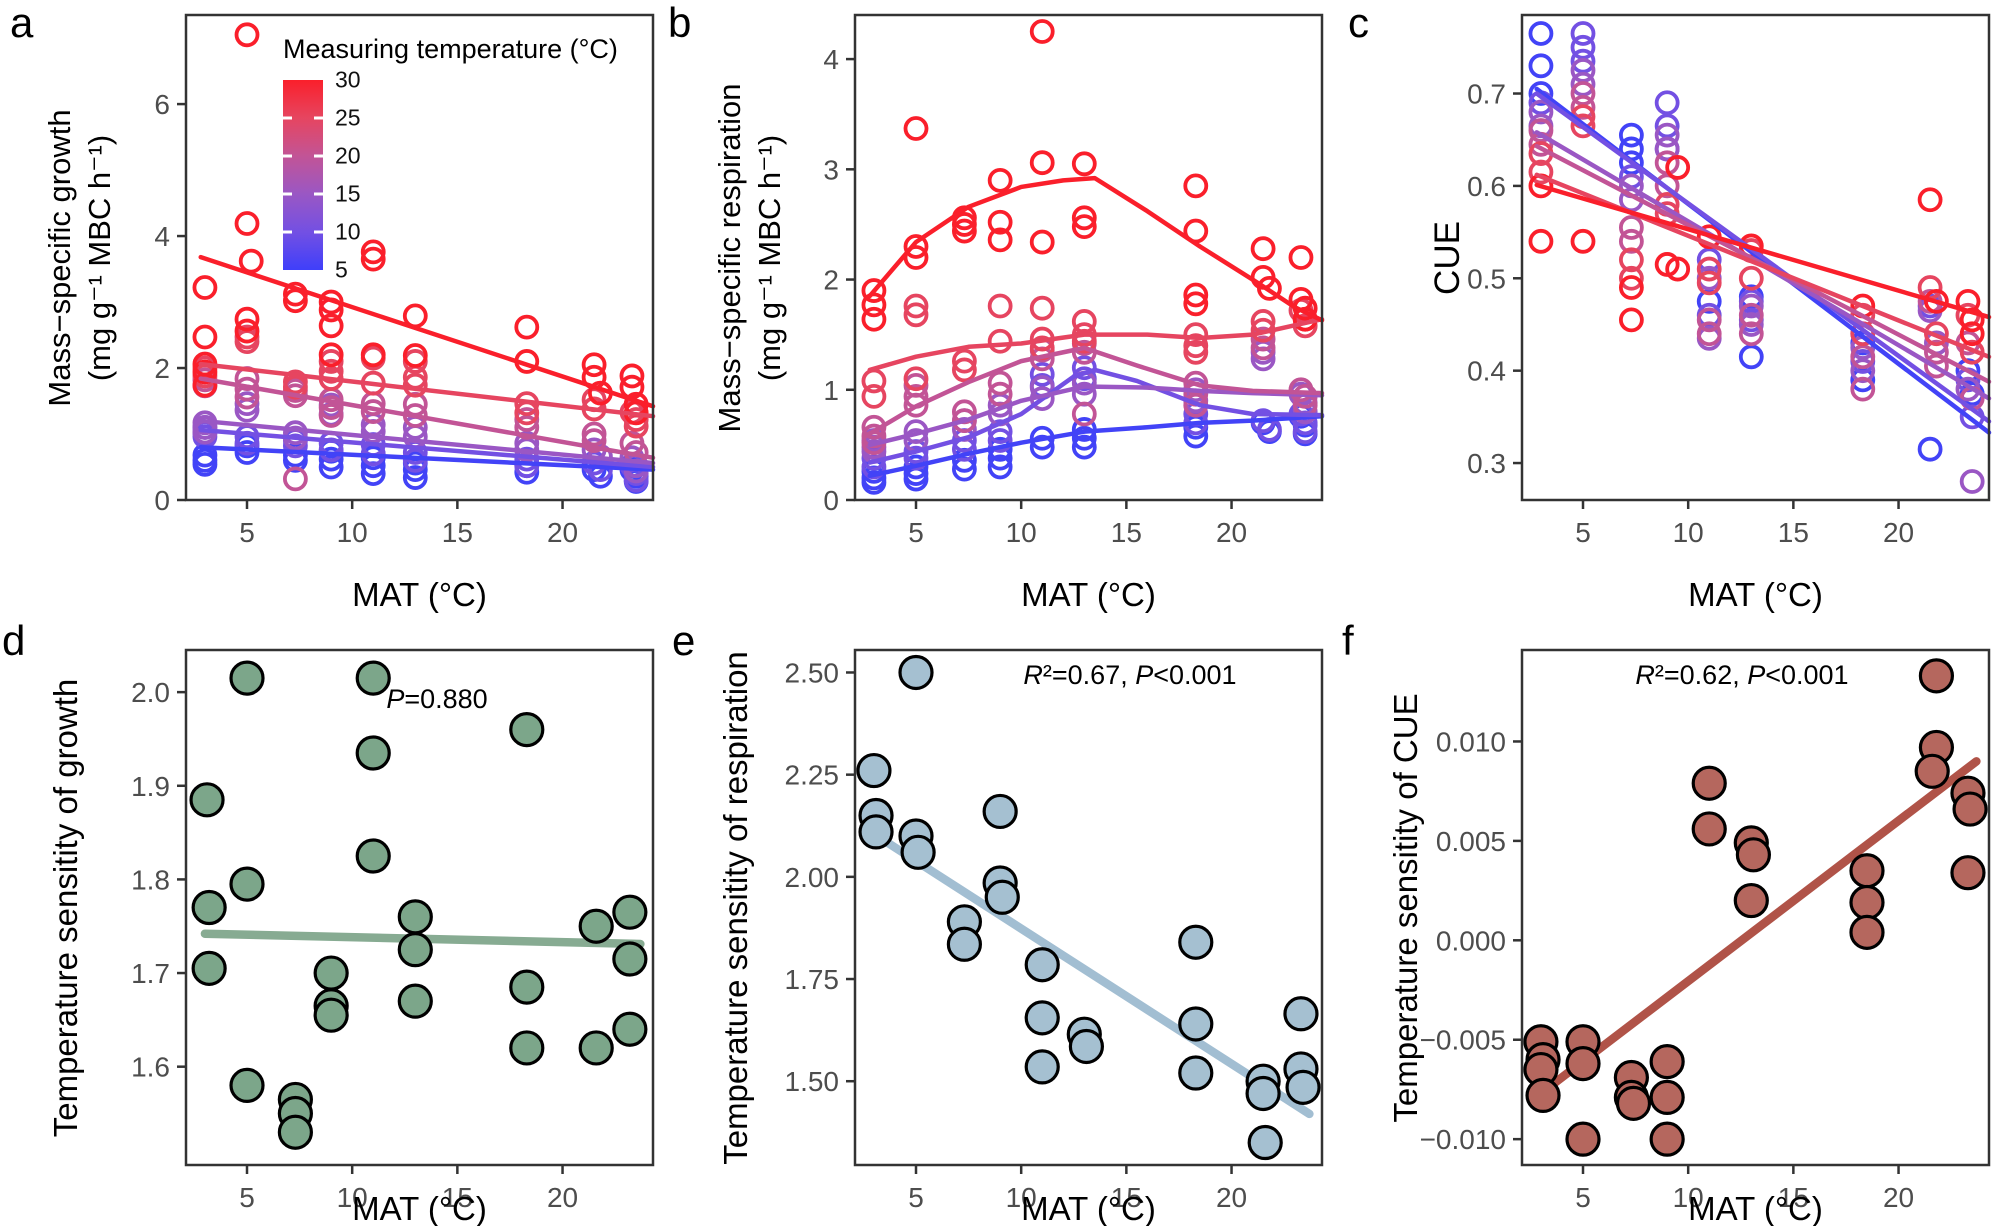 This screenshot has width=2000, height=1226. I want to click on y-tick-label: 6, so click(162, 104).